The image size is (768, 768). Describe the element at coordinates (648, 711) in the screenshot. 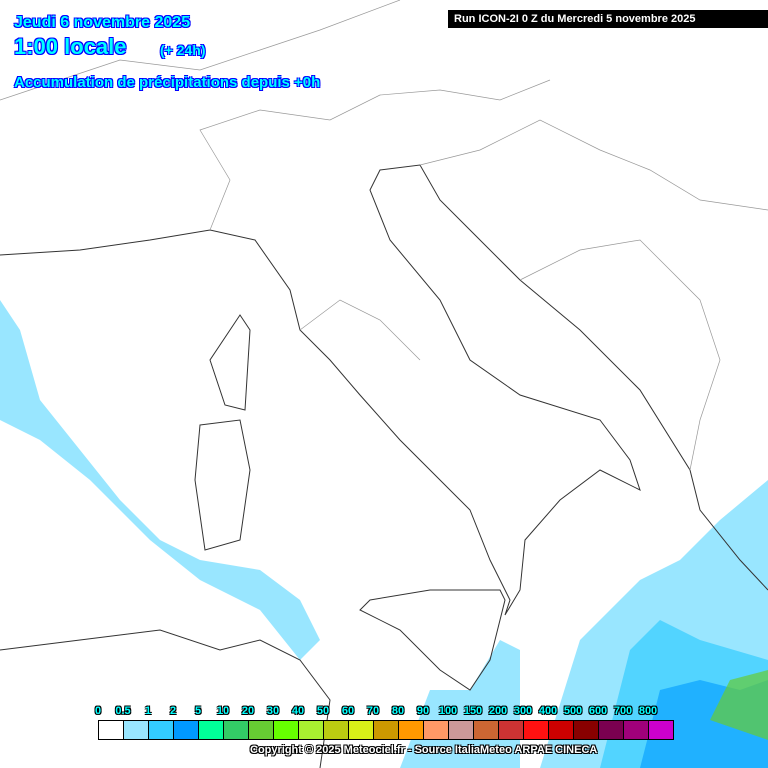

I see `legend-label: 800` at that location.